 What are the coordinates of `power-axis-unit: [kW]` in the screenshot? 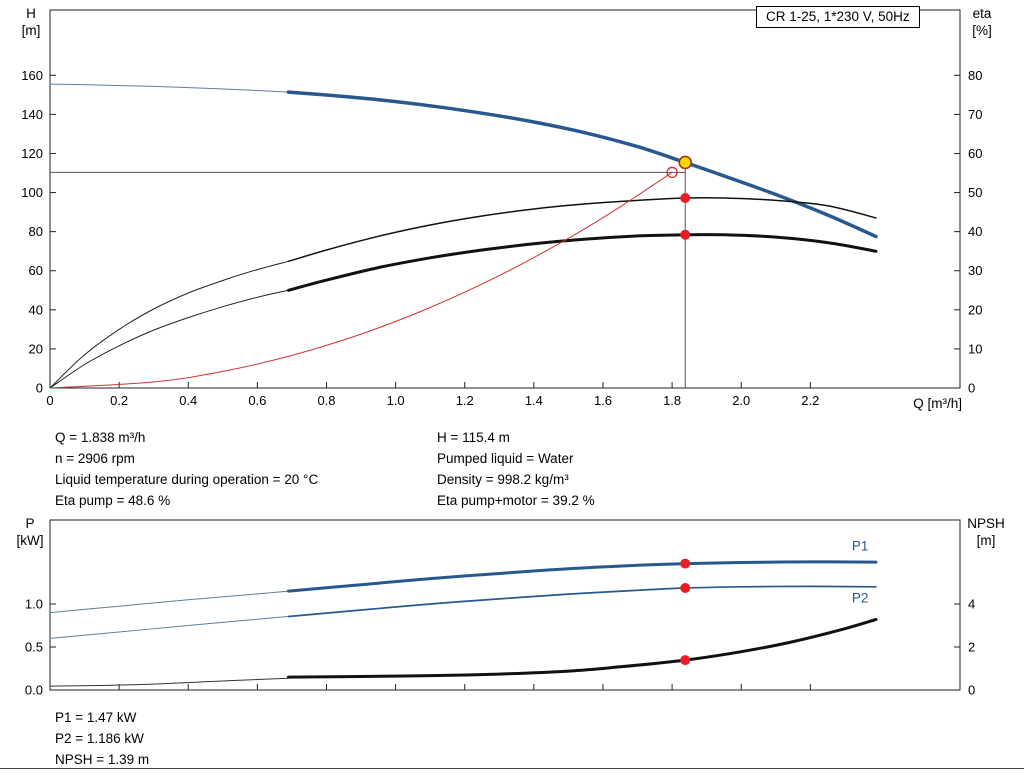 It's located at (30, 540).